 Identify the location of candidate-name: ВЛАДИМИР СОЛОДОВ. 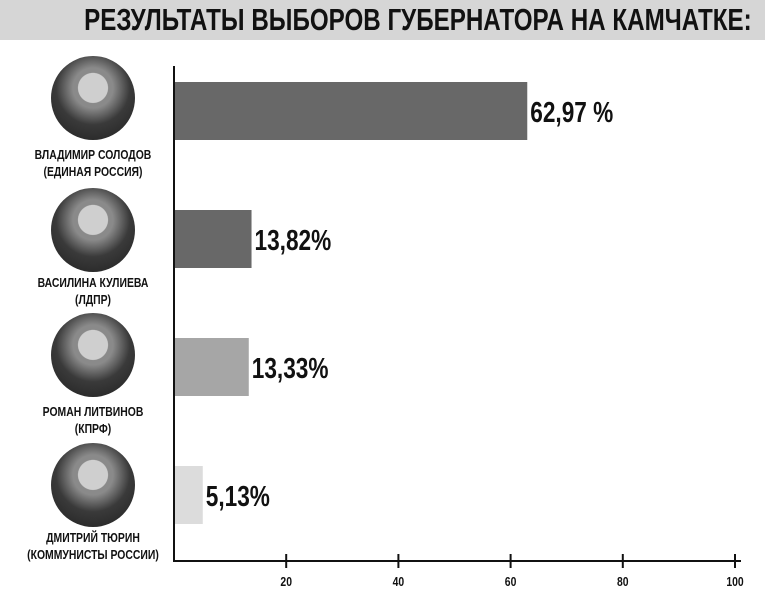
(93, 154).